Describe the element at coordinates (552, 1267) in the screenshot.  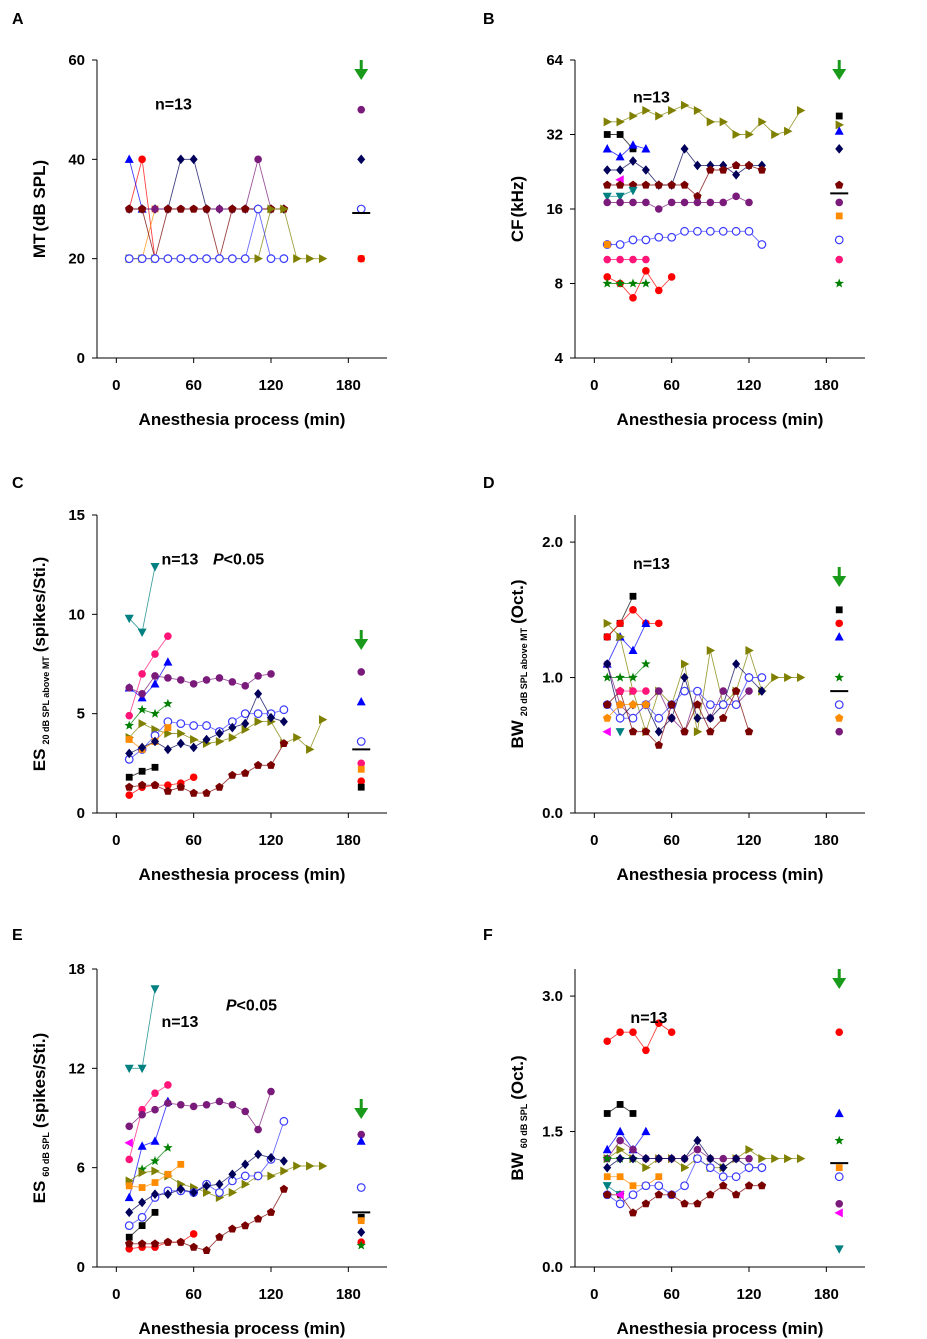
I see `y-tick-label: 0.0` at that location.